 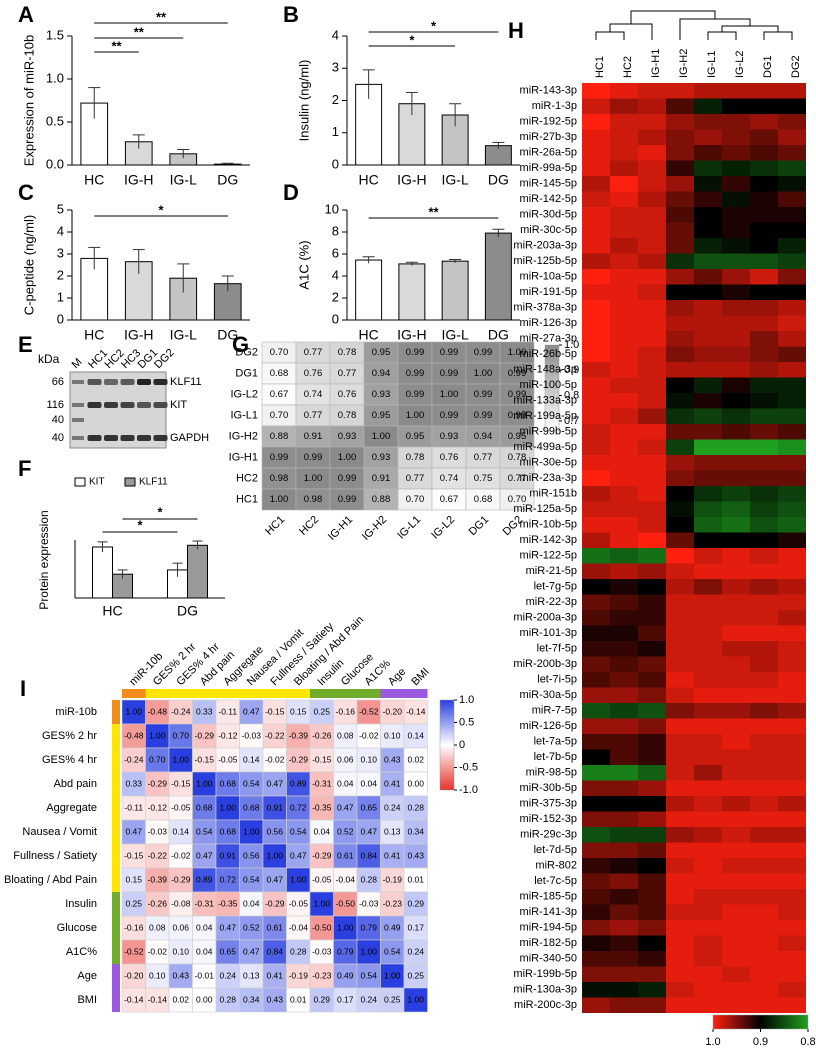 What do you see at coordinates (555, 757) in the screenshot?
I see `row-label: let-7b-5p` at bounding box center [555, 757].